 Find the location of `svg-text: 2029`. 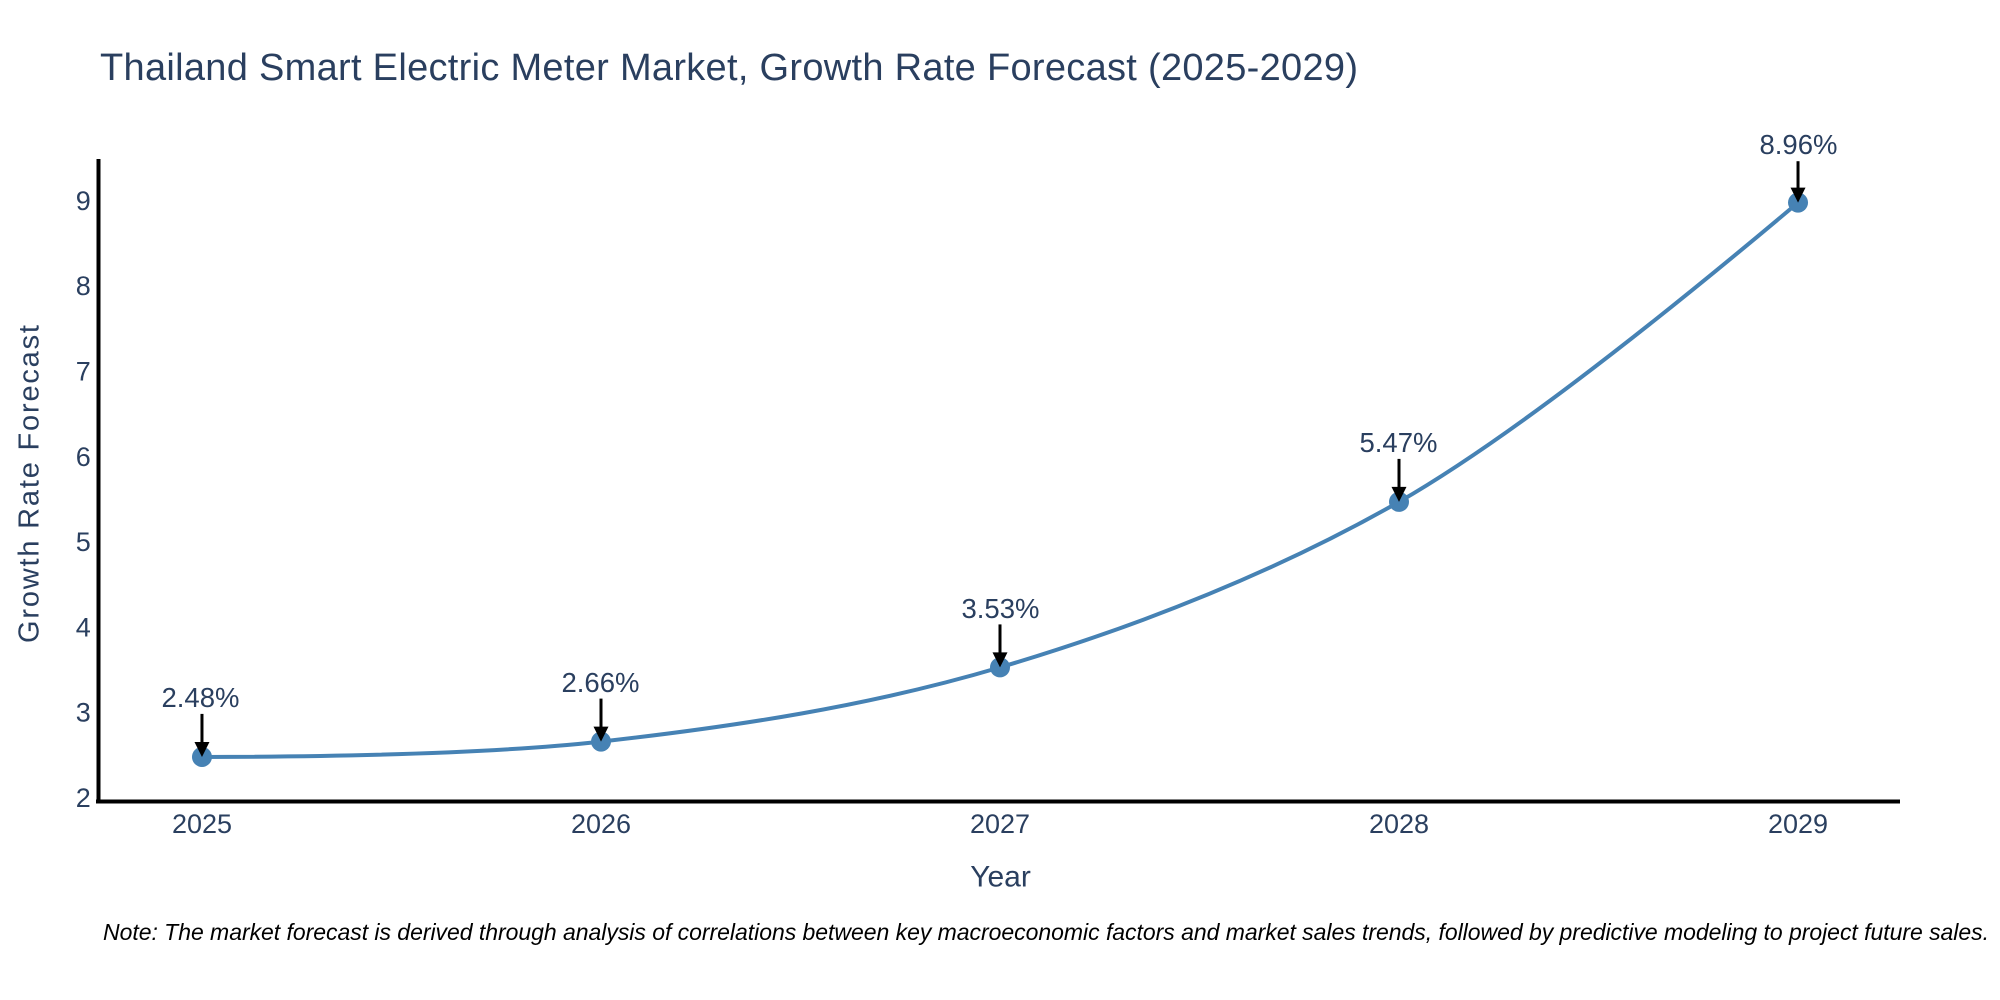

svg-text: 2029 is located at coordinates (1798, 824).